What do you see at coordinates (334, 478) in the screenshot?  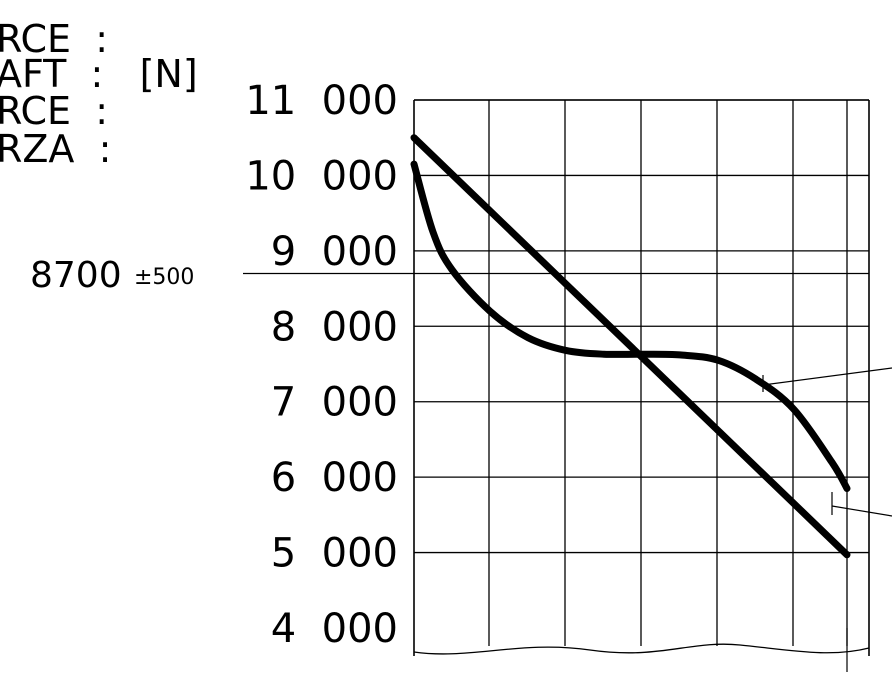 I see `y-tick-label: 6 000` at bounding box center [334, 478].